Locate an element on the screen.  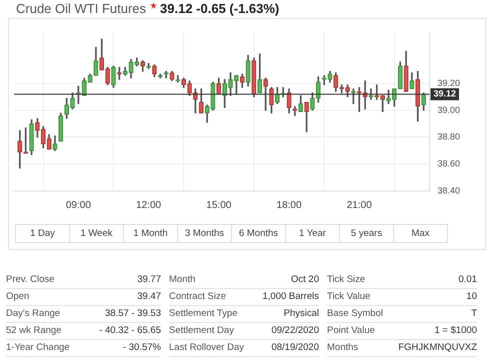
text: 6 Months is located at coordinates (258, 233).